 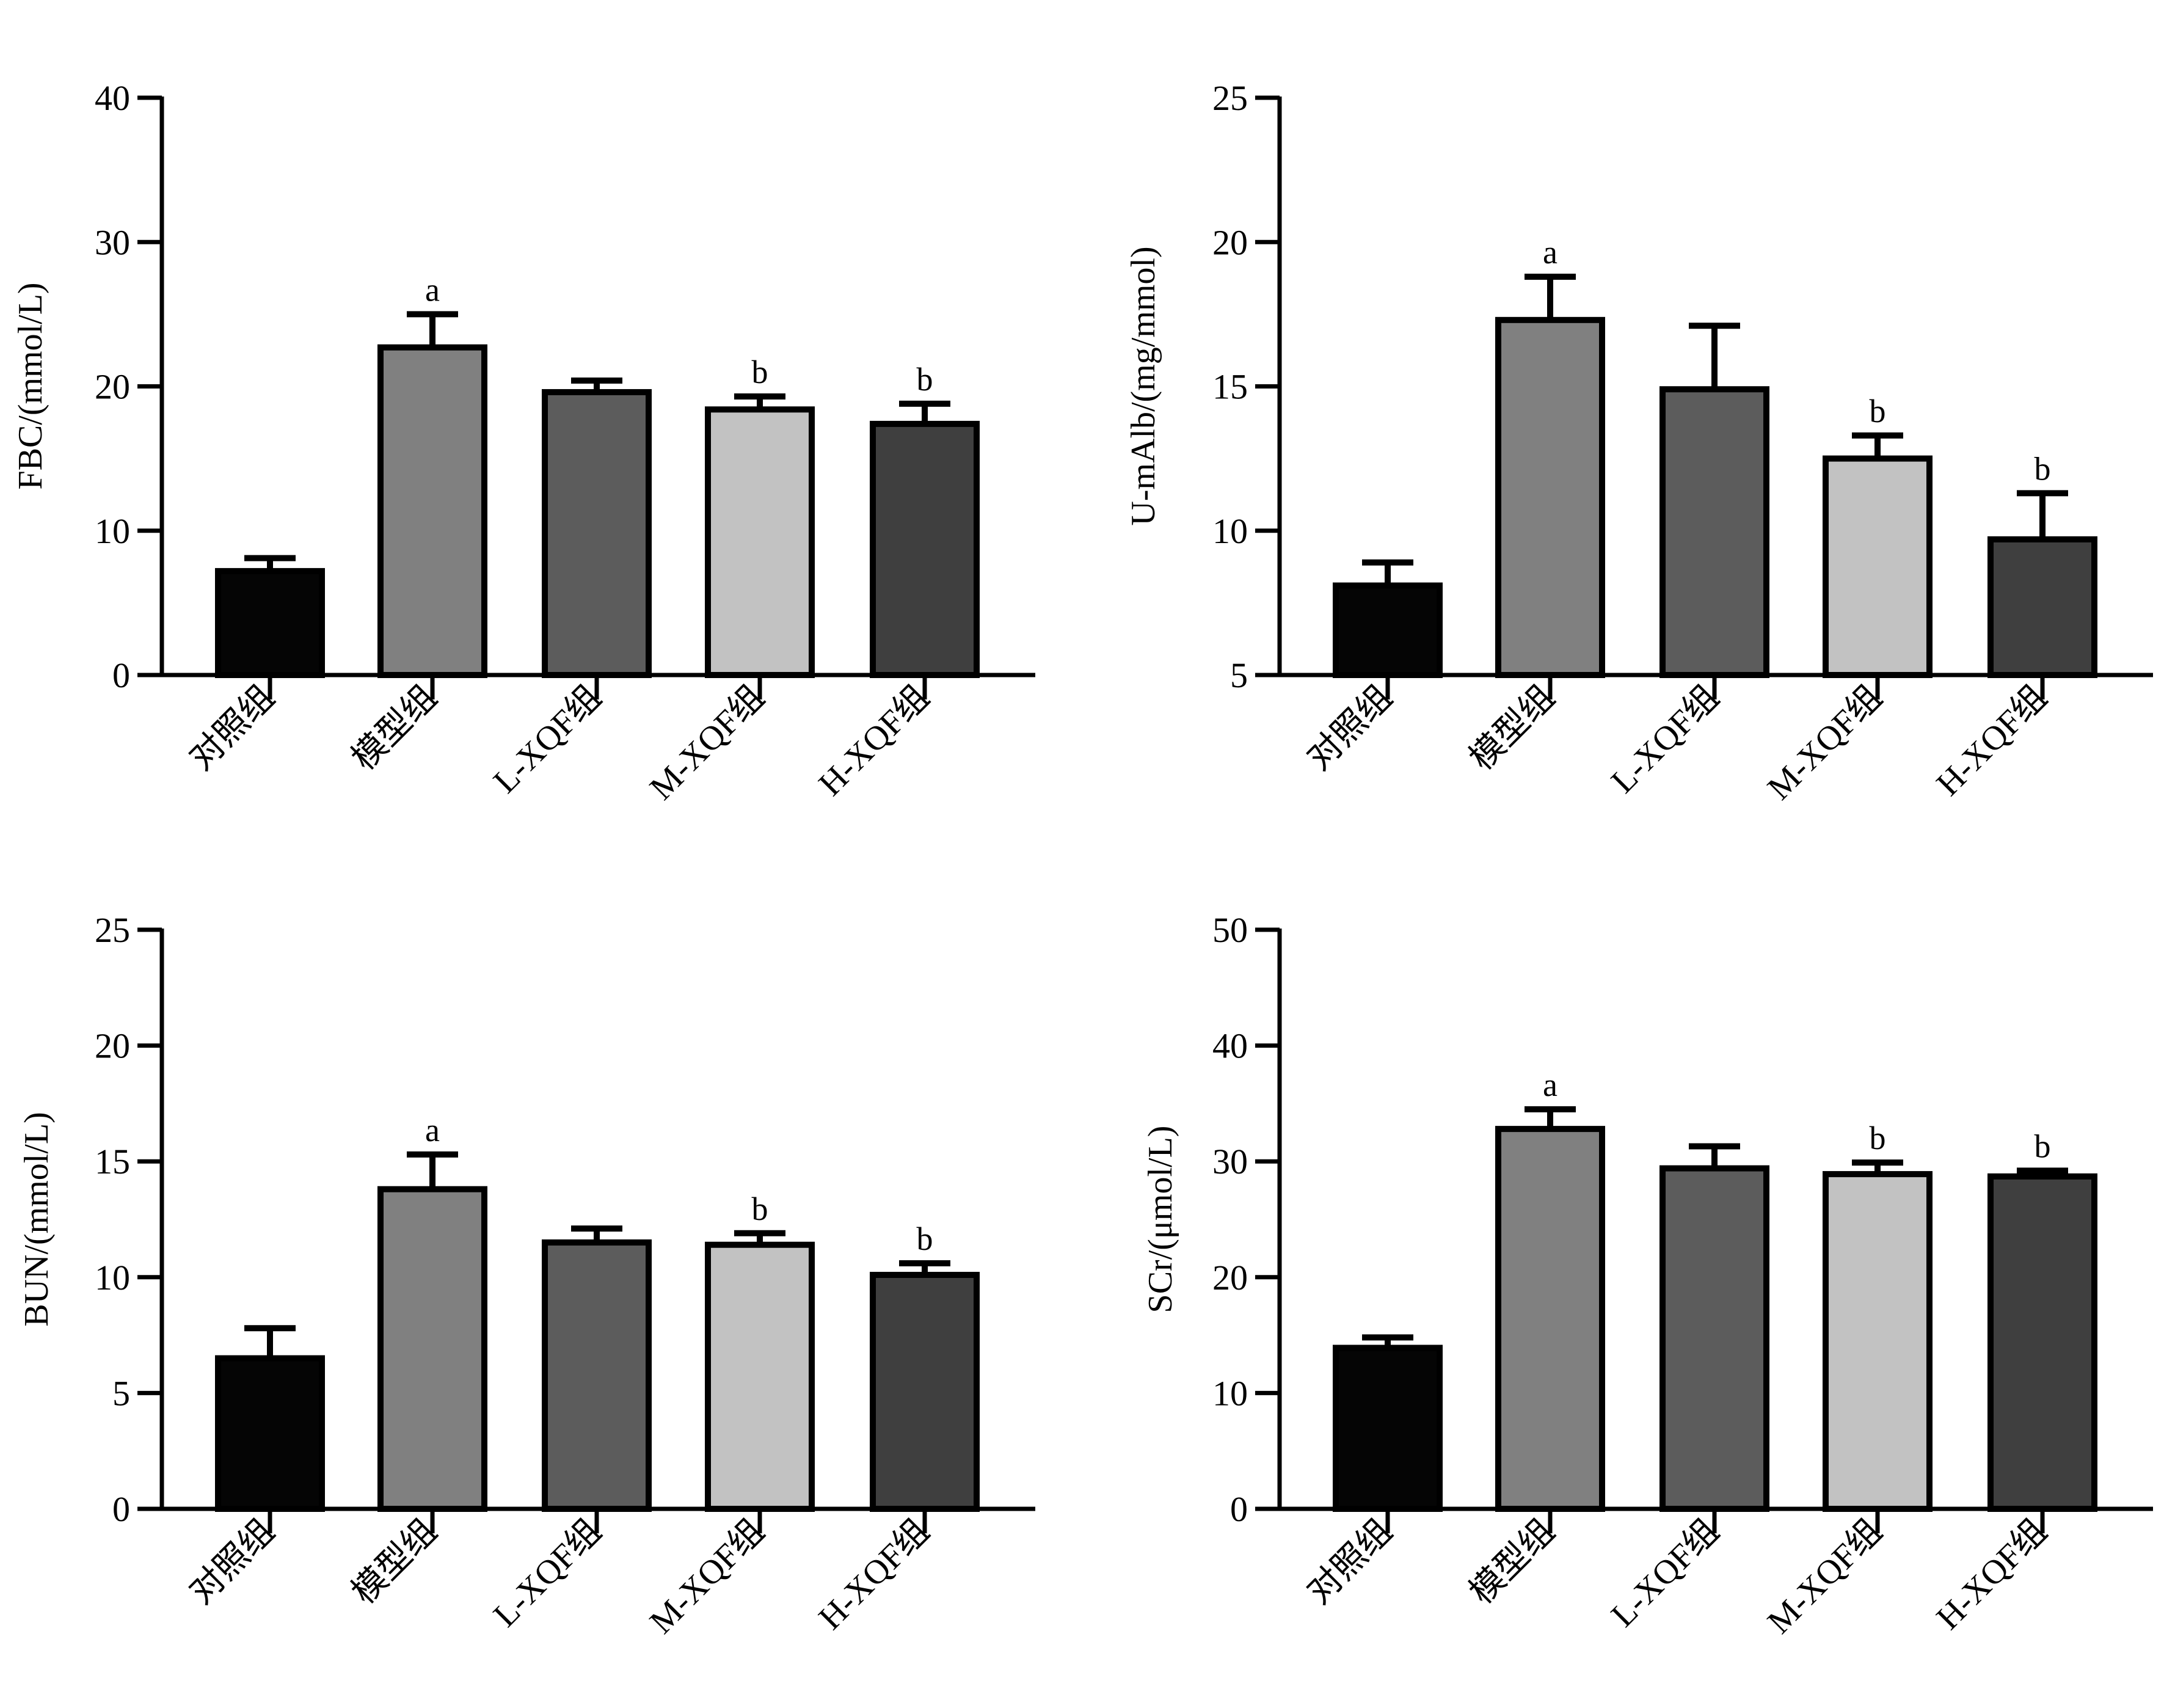 I want to click on y-tick-label: 50, so click(x=1230, y=930).